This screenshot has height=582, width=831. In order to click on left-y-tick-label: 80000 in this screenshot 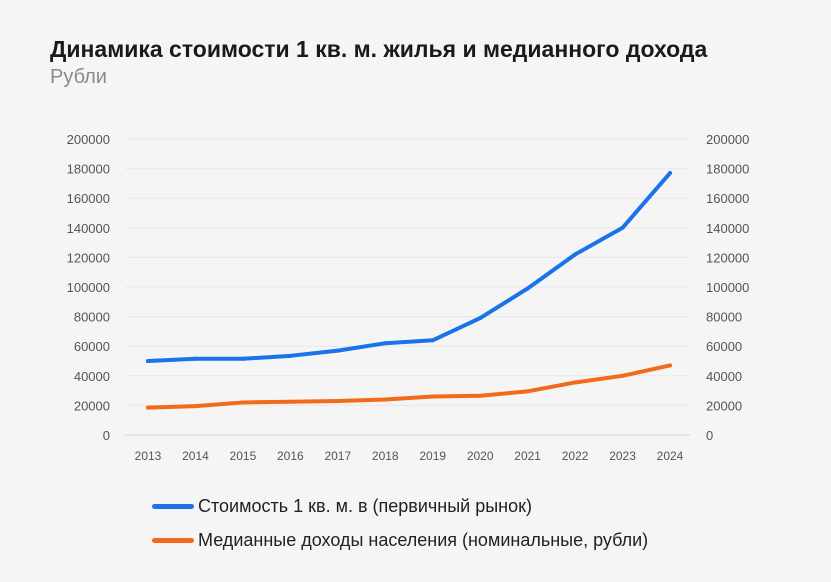, I will do `click(92, 317)`.